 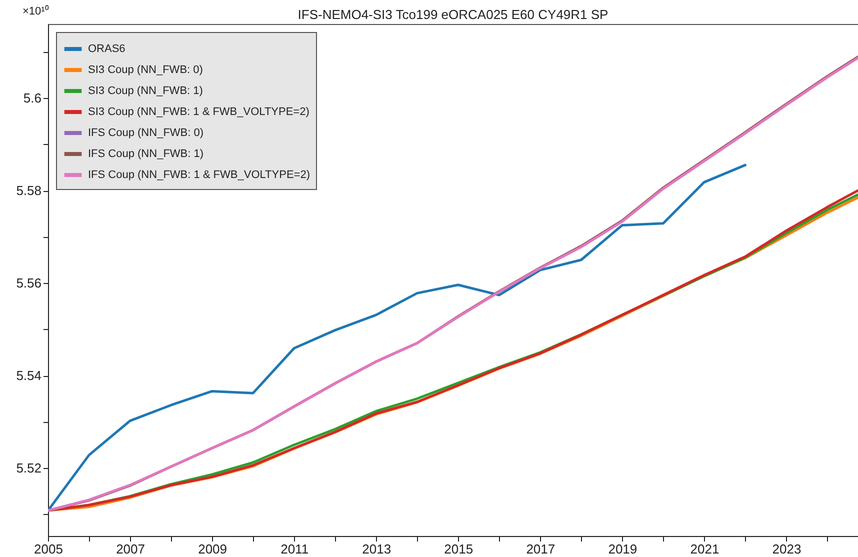 I want to click on chart-title: IFS-NEMO4-SI3 Tco199 eORCA025 E60 CY49R1 SP, so click(x=453, y=14).